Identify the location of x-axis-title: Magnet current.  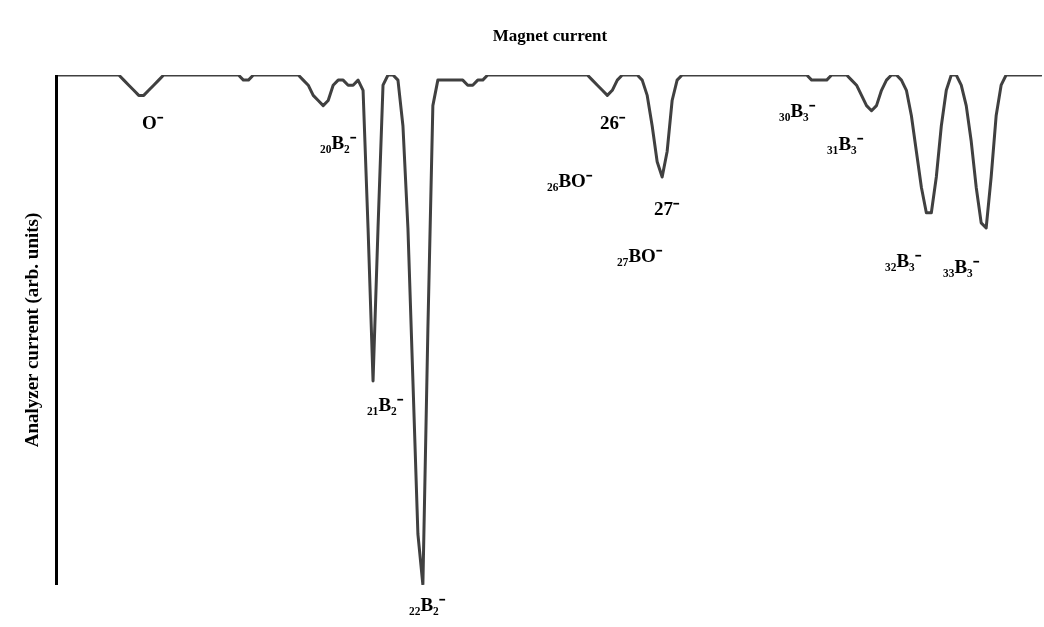
(550, 35).